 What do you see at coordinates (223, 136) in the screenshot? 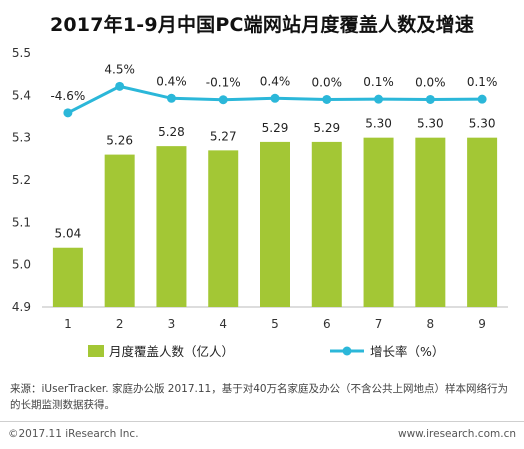
I see `bar-value-label: 5.27` at bounding box center [223, 136].